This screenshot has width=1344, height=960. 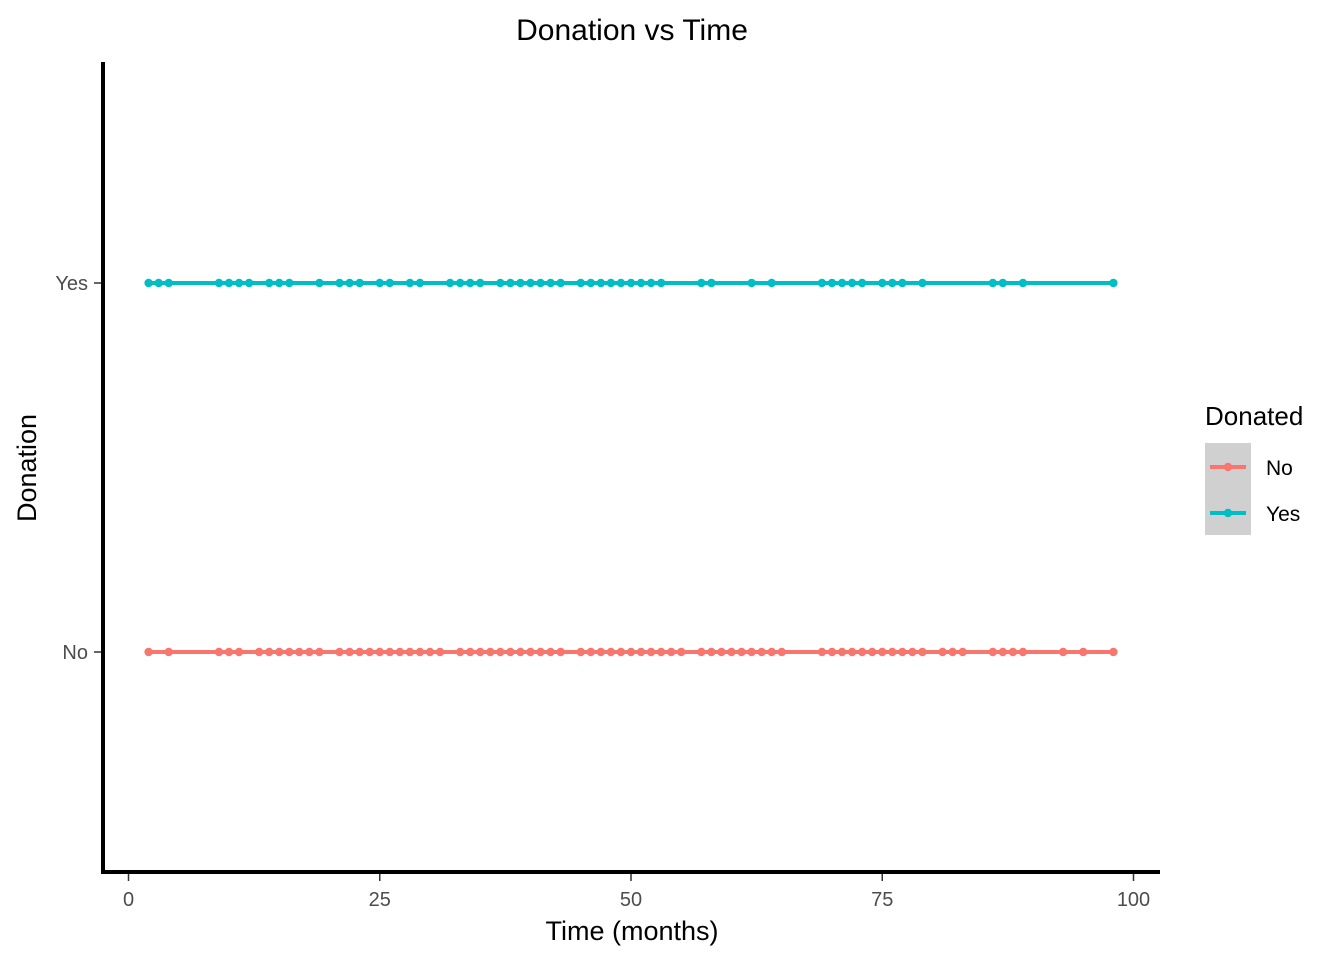 I want to click on y-tick-label: No, so click(x=75, y=653).